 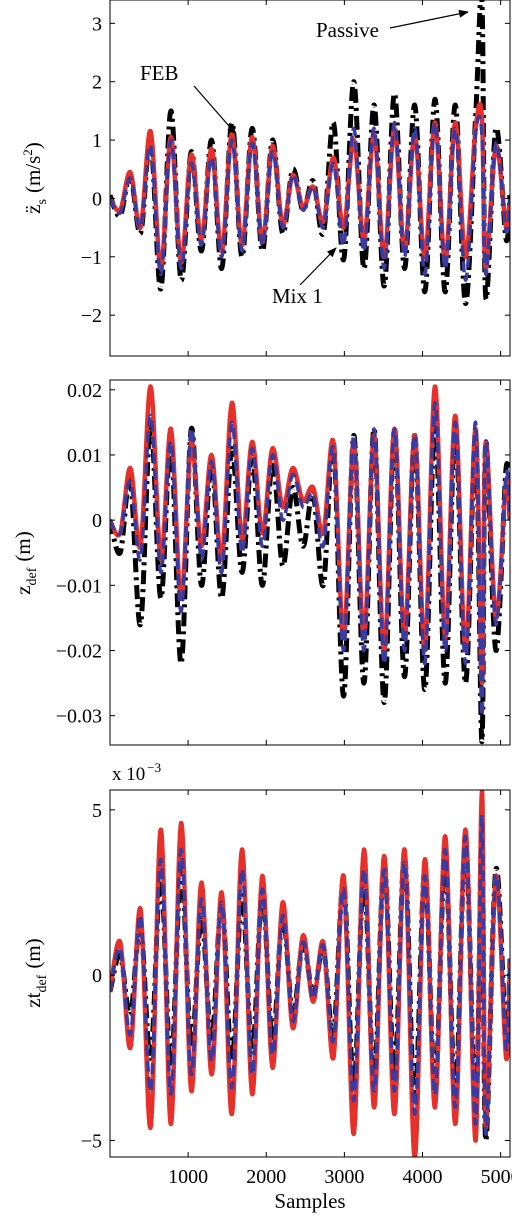 I want to click on x-tick-label: 2000, so click(x=266, y=1177).